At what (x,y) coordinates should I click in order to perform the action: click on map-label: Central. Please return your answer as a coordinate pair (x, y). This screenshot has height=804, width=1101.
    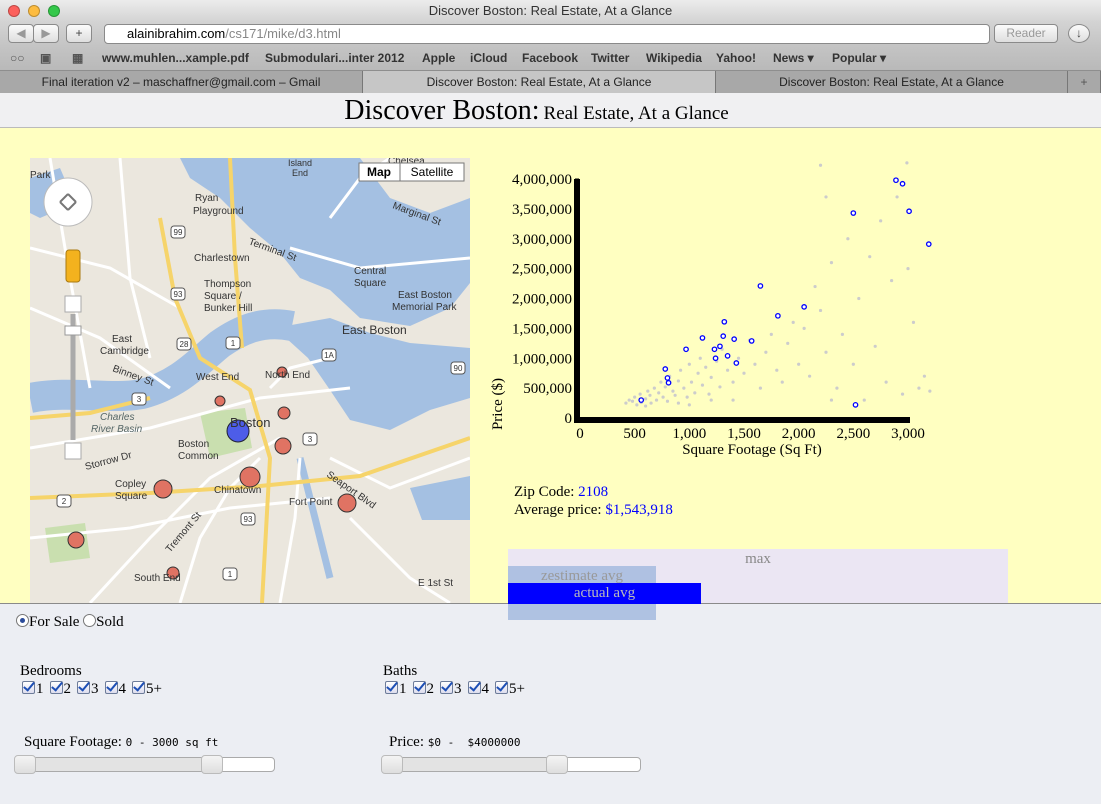
    Looking at the image, I should click on (370, 271).